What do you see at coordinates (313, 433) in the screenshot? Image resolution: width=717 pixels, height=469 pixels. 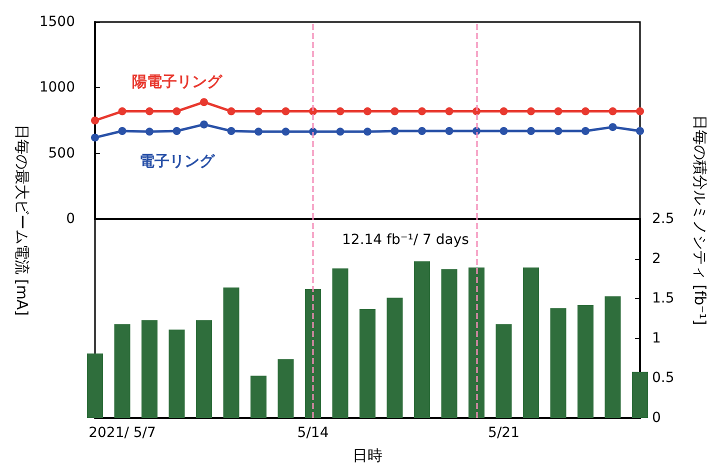 I see `x-tick-label: 5/14` at bounding box center [313, 433].